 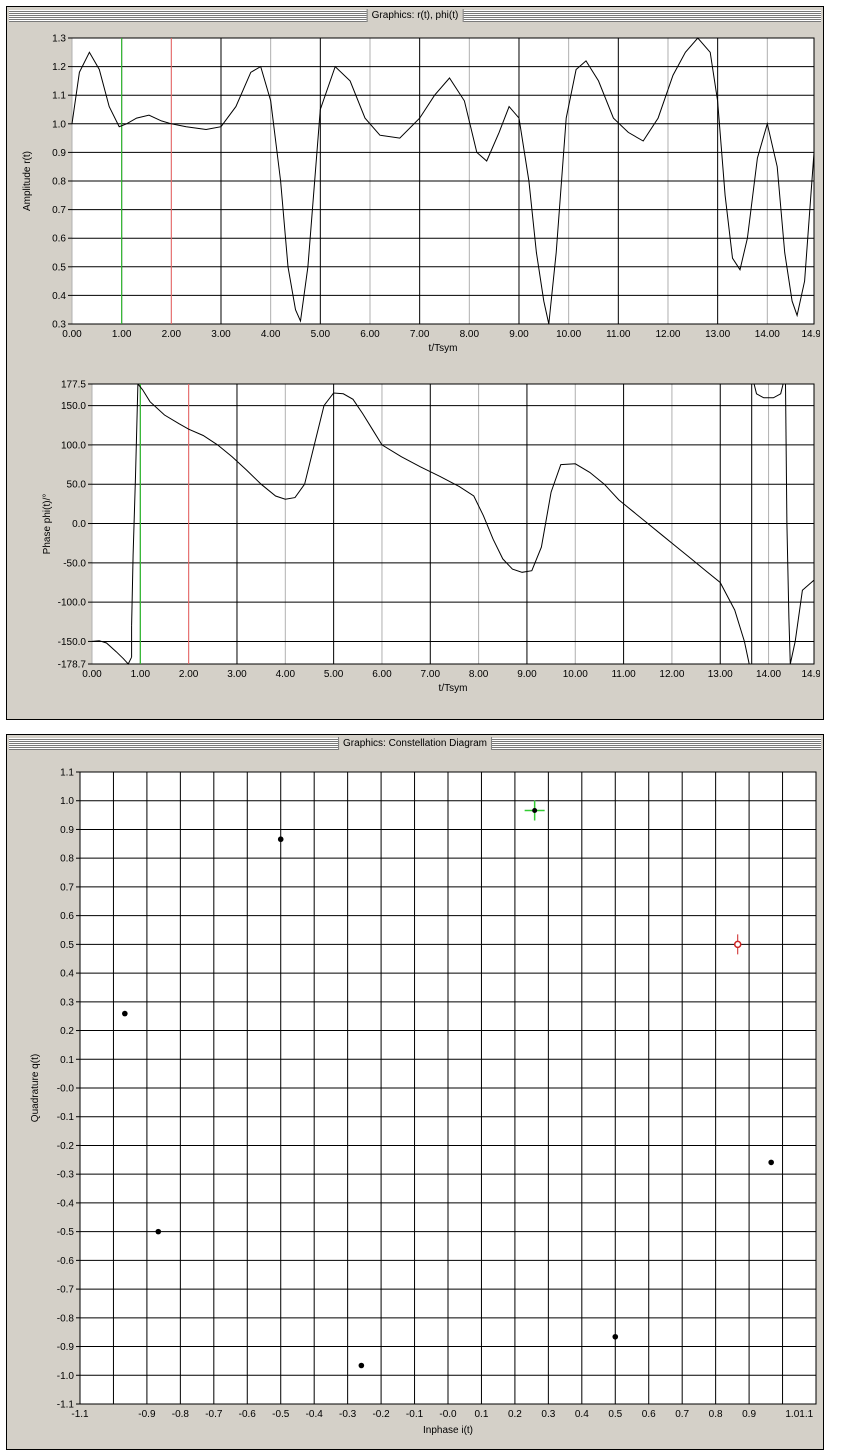 What do you see at coordinates (737, 944) in the screenshot?
I see `constellation-cursor-circle-point` at bounding box center [737, 944].